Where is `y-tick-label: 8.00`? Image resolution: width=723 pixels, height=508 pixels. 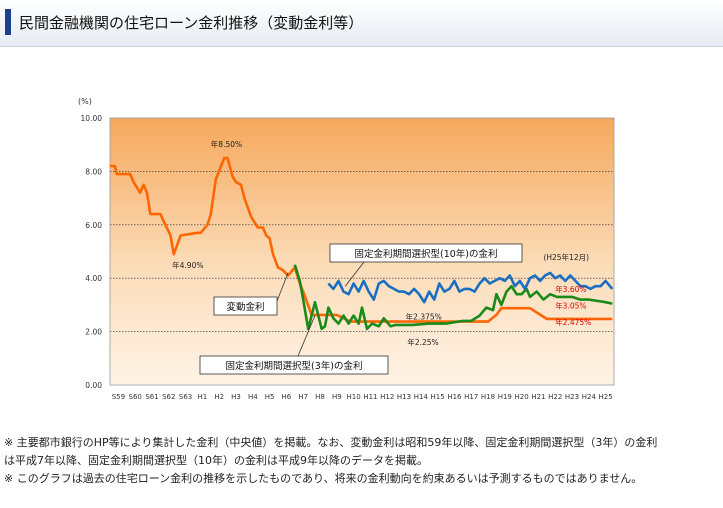
y-tick-label: 8.00 is located at coordinates (93, 171).